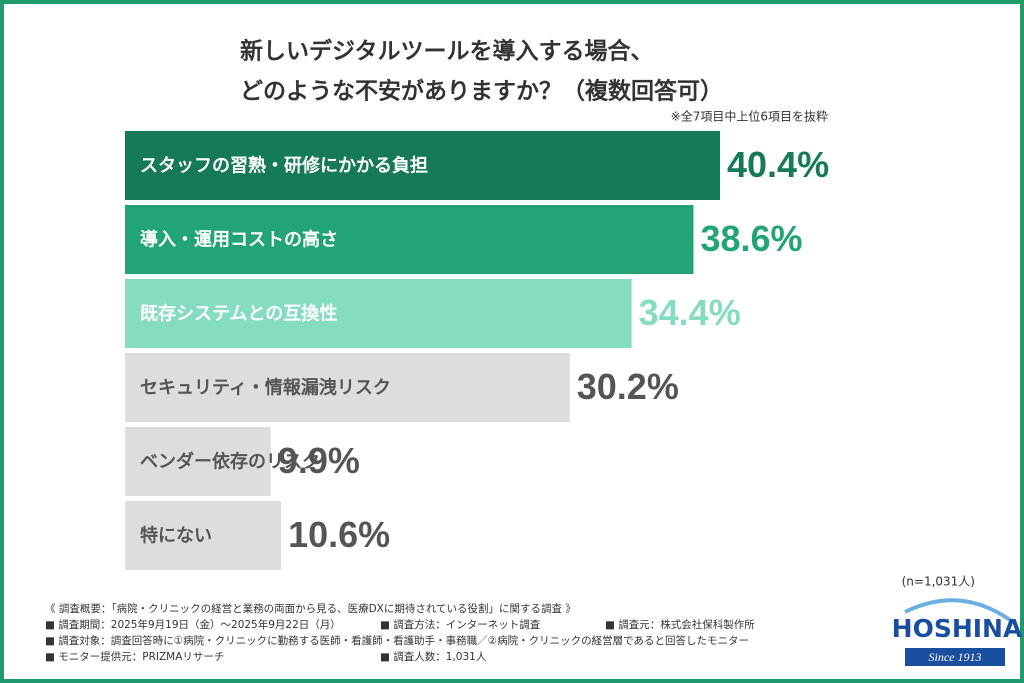 Image resolution: width=1024 pixels, height=683 pixels. Describe the element at coordinates (778, 164) in the screenshot. I see `value-label: 40.4%` at that location.